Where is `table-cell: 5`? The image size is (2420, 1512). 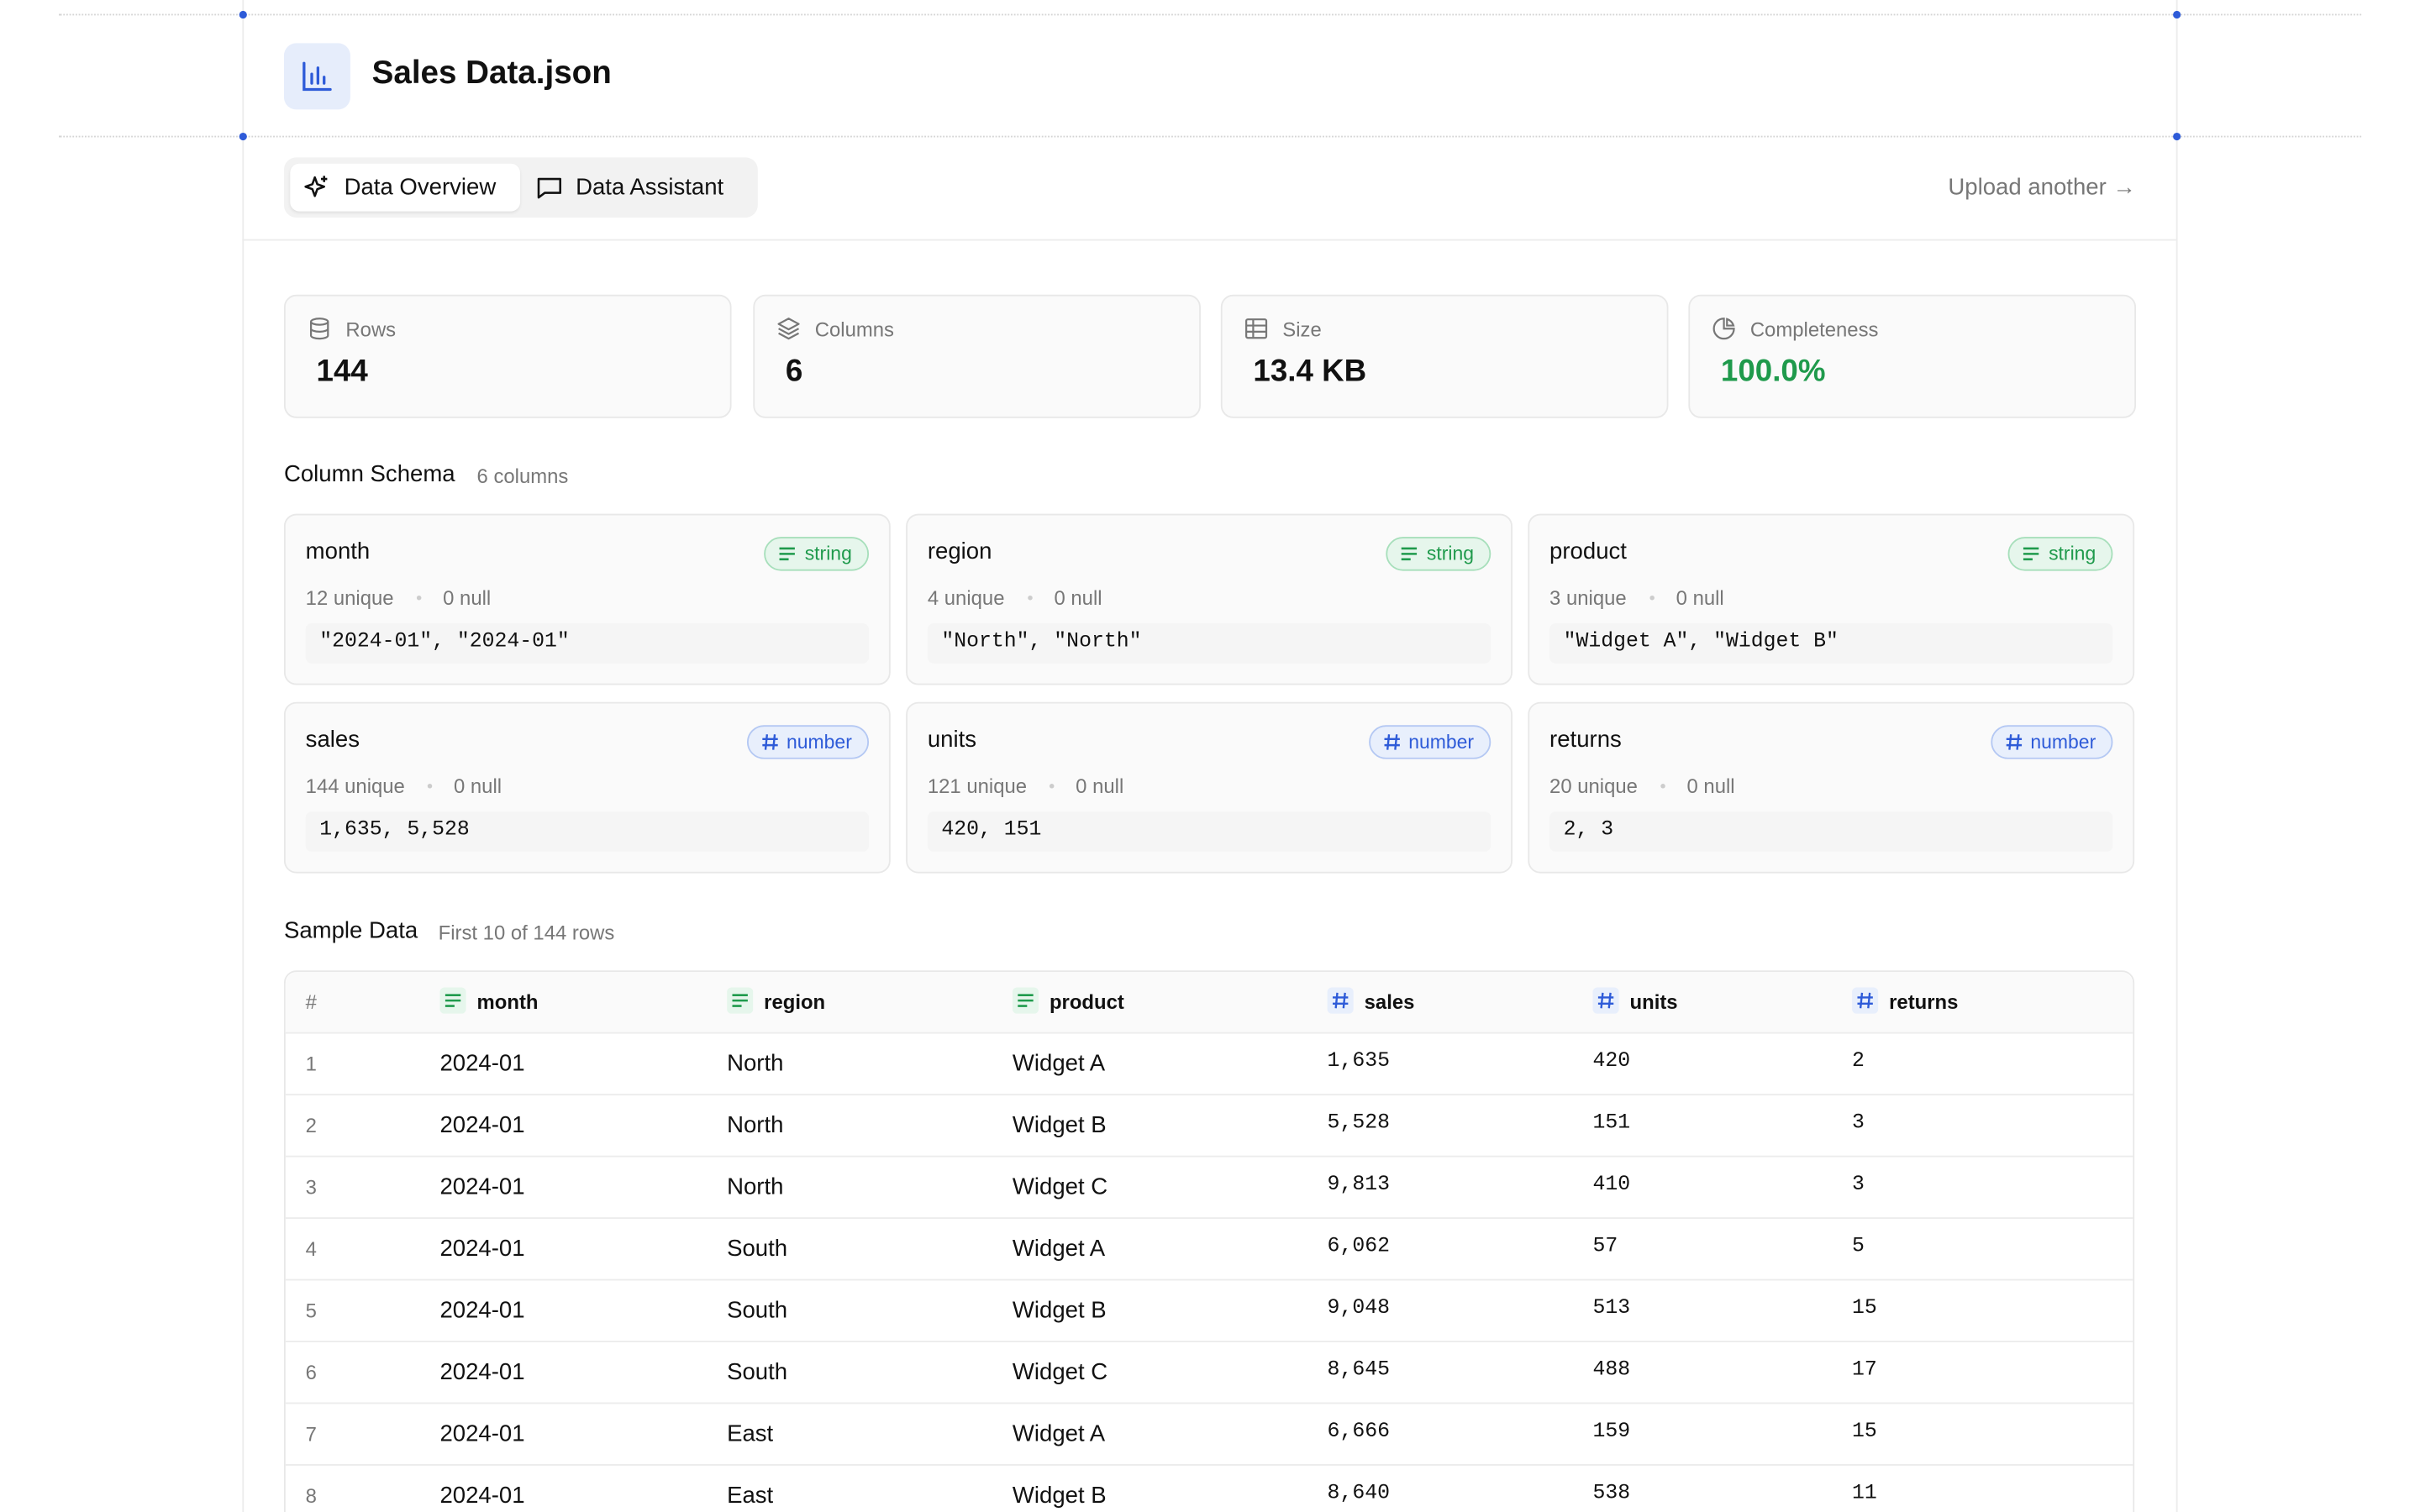
table-cell: 5 is located at coordinates (1859, 1247).